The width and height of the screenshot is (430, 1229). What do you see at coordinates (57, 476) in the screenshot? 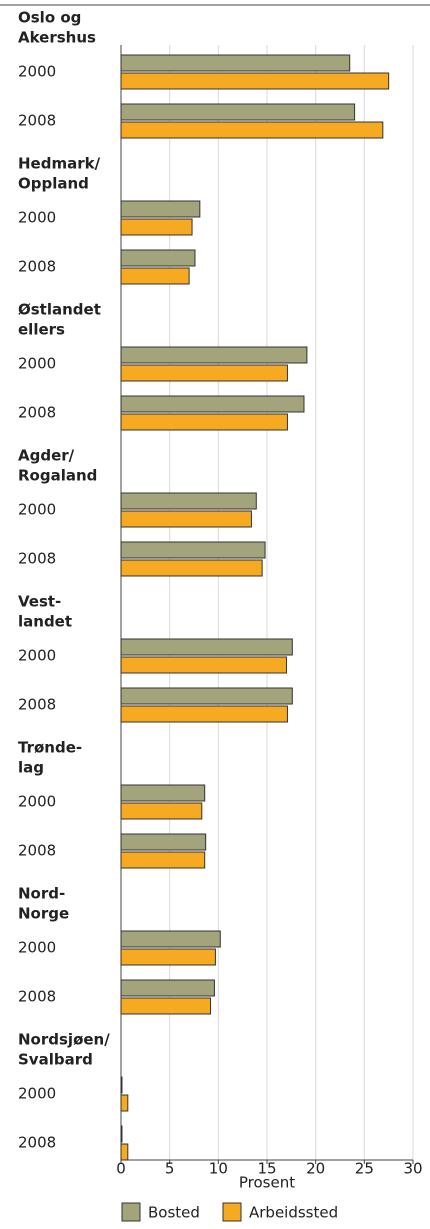
I see `group-label: Rogaland` at bounding box center [57, 476].